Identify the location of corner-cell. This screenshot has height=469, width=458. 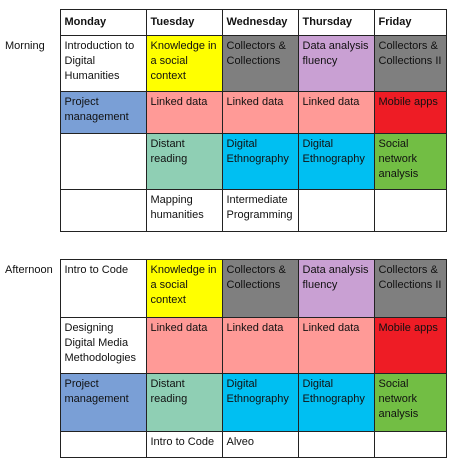
(30, 23).